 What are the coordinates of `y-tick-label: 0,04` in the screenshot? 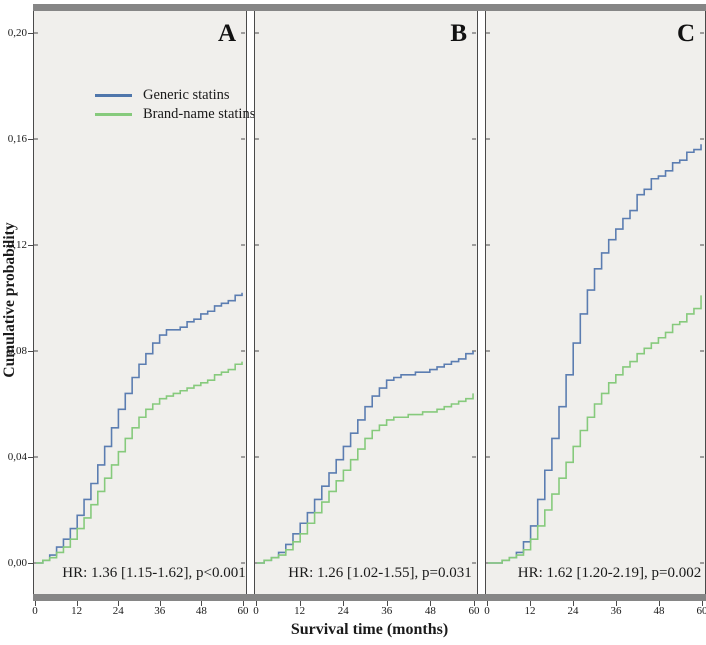 It's located at (17, 457).